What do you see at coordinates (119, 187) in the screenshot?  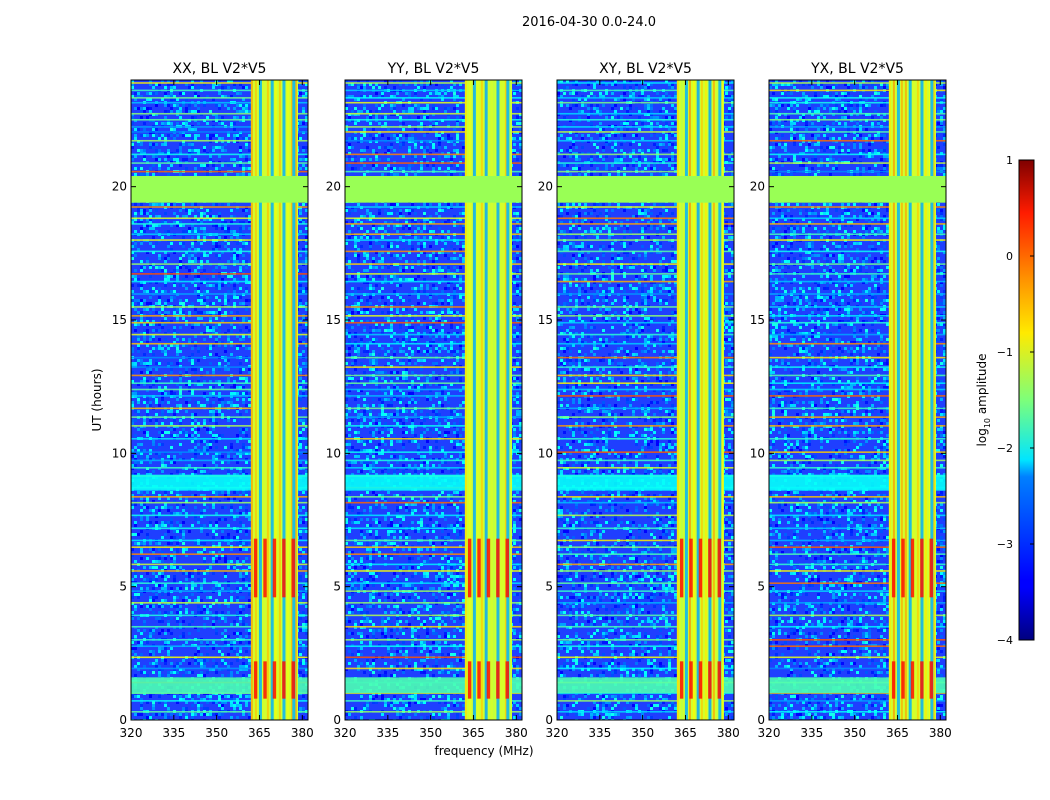 I see `y-tick-label: 20` at bounding box center [119, 187].